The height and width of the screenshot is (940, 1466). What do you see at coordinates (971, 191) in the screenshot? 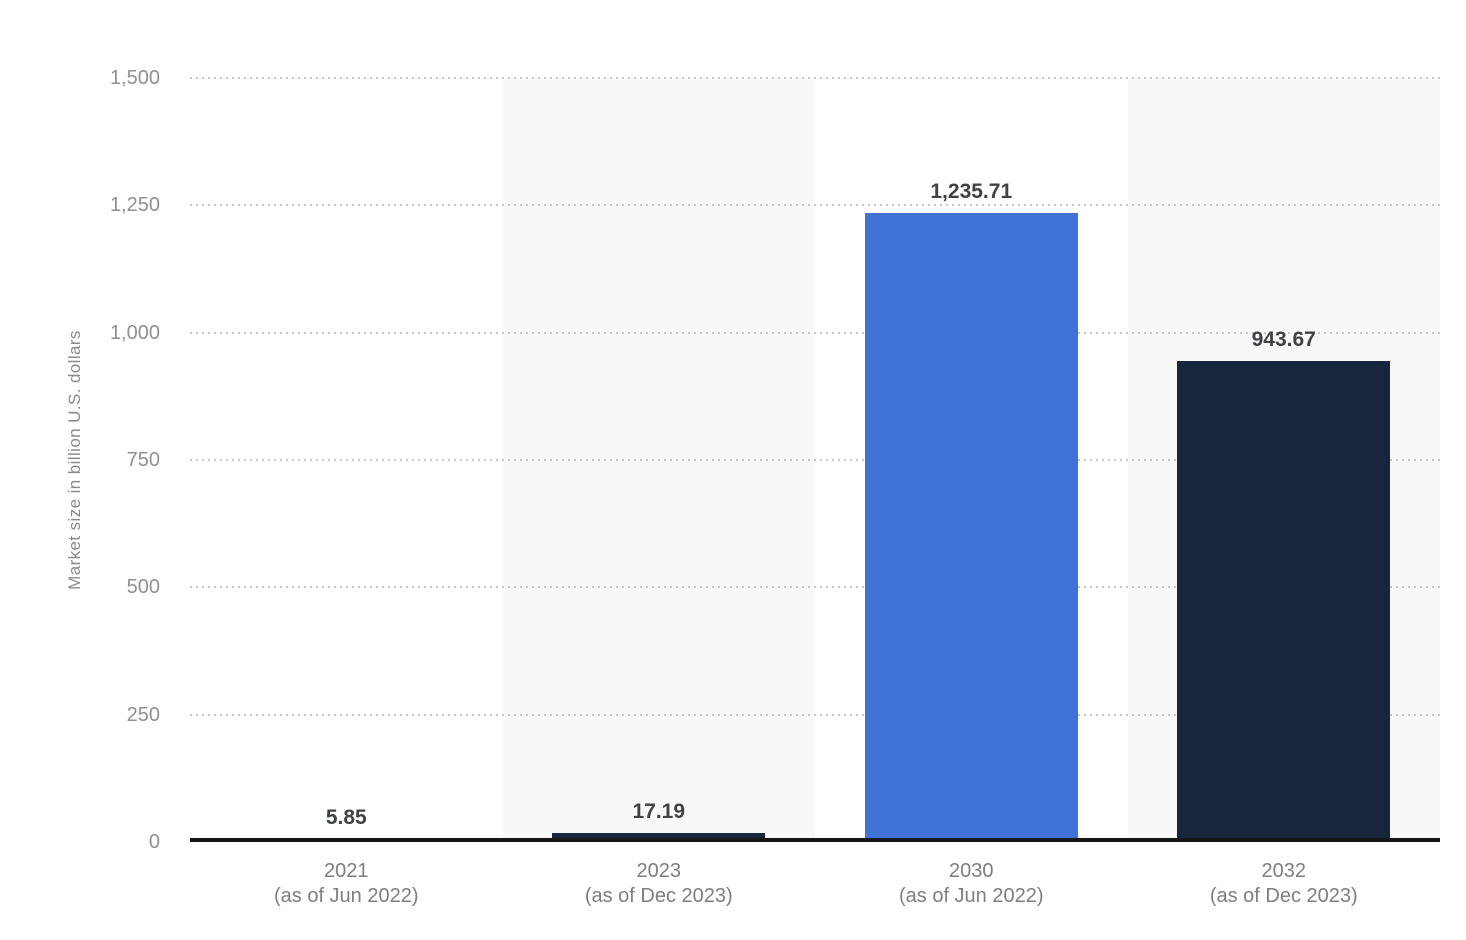
I see `value-label-2030: 1,235.71` at bounding box center [971, 191].